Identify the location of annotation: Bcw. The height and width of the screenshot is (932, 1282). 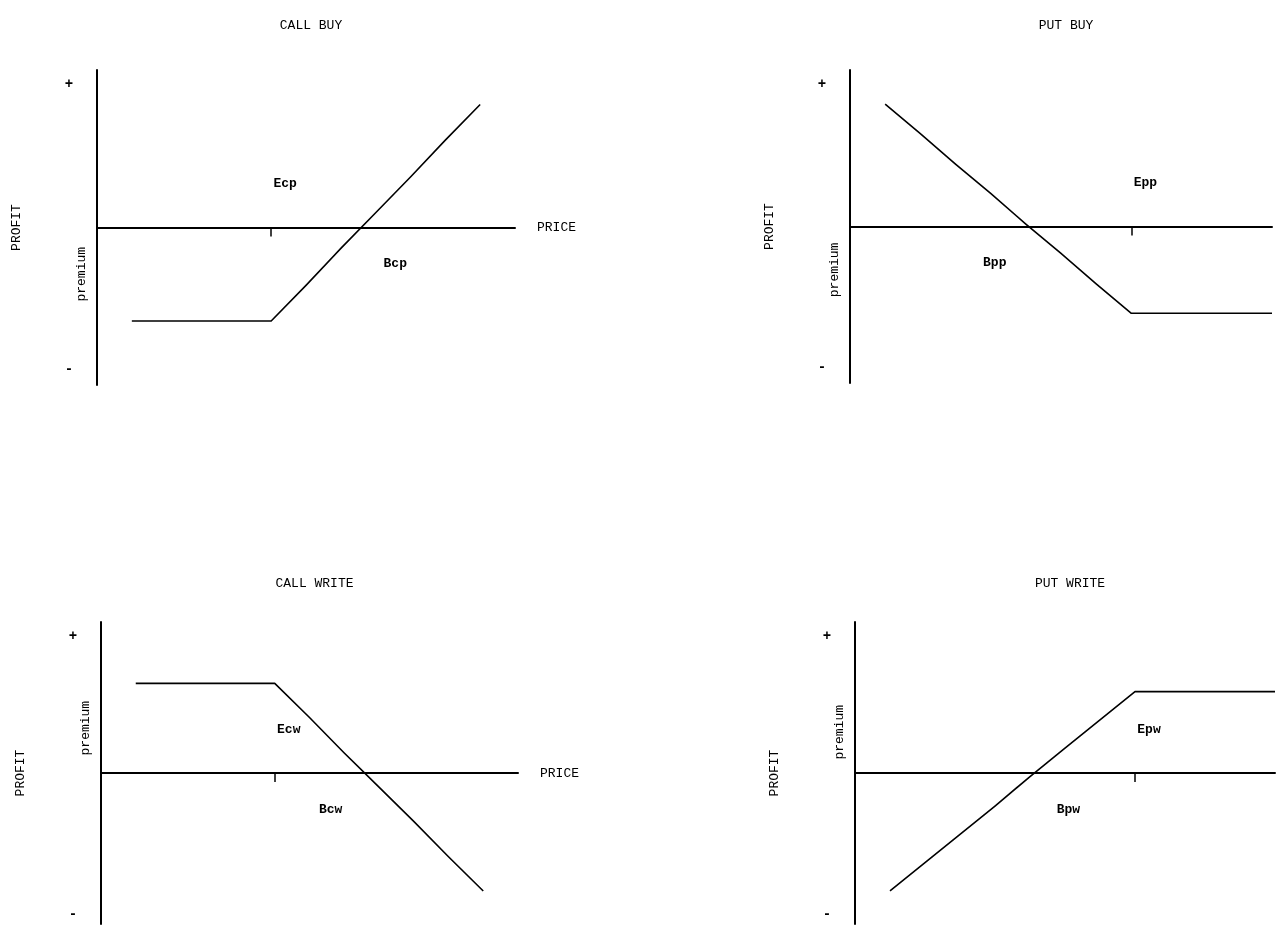
(330, 809).